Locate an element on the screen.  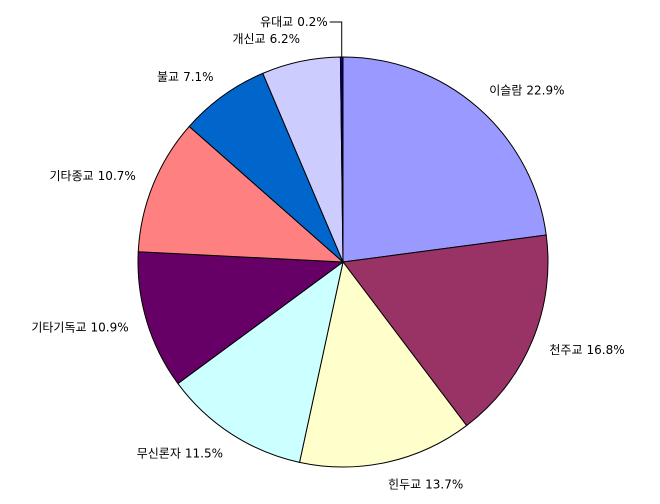
slice-label: 불교 7.1% is located at coordinates (185, 77).